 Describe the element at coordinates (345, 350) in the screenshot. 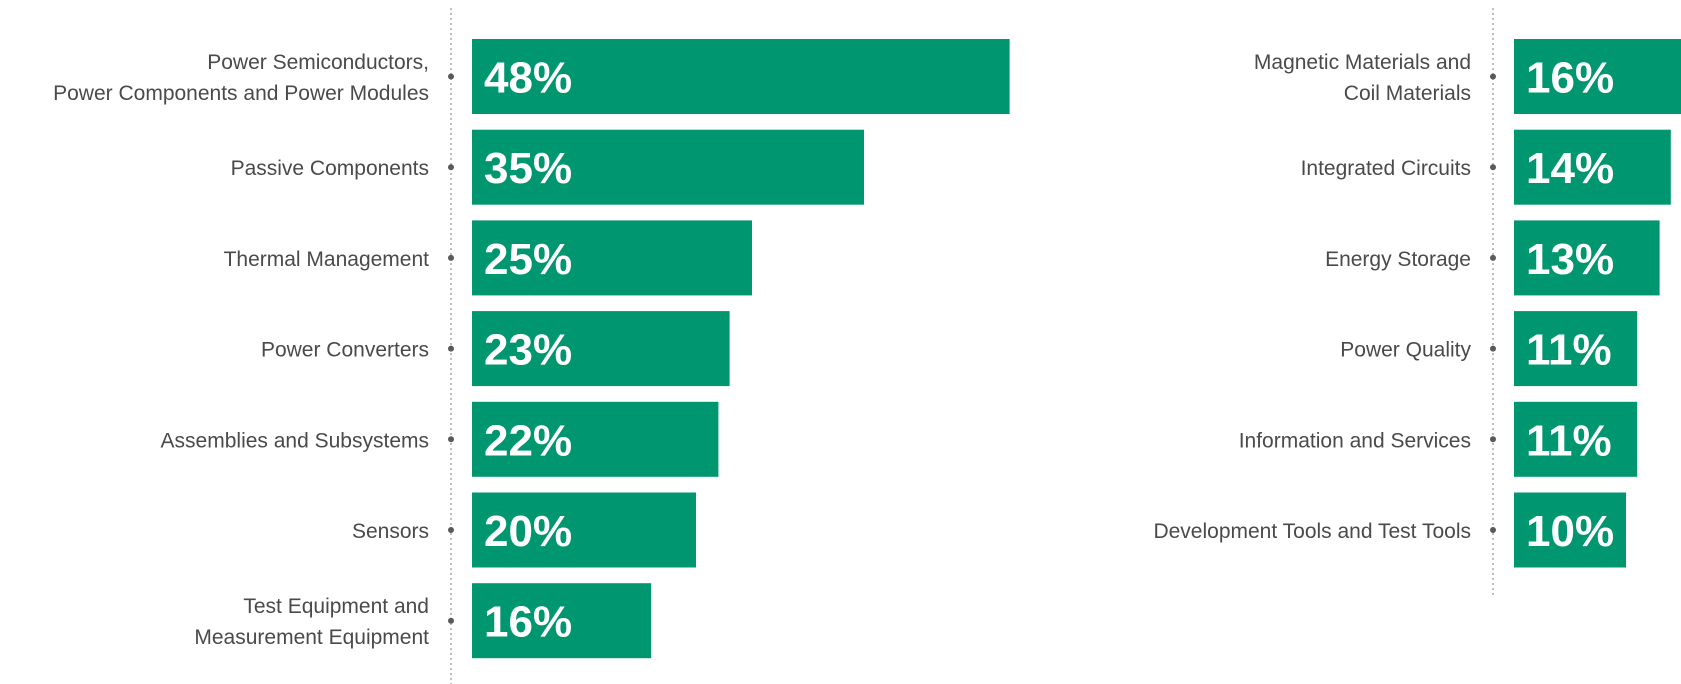

I see `category-label: Power Converters` at that location.